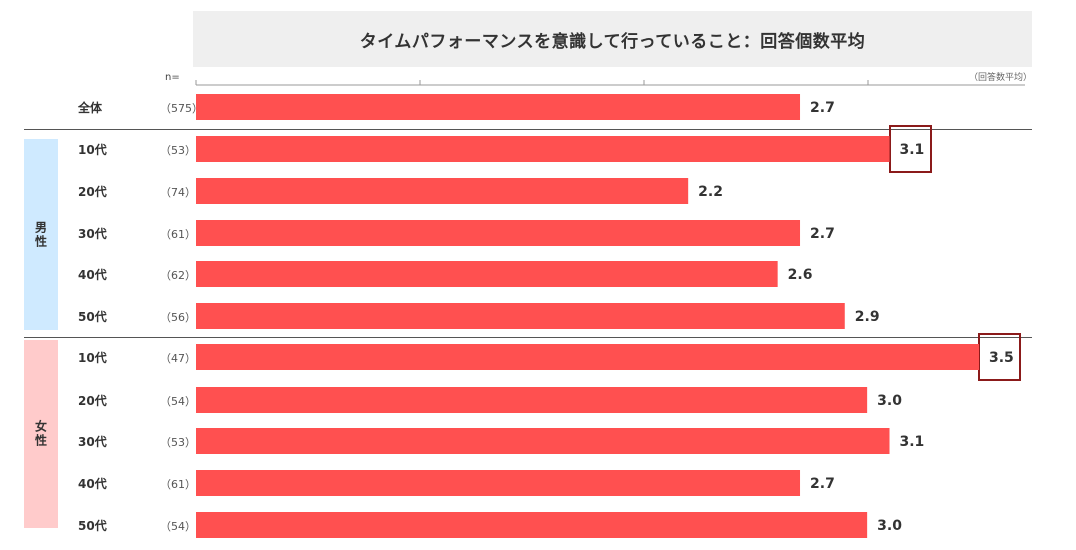 This screenshot has width=1076, height=550. I want to click on row-sample-size: （47）, so click(178, 358).